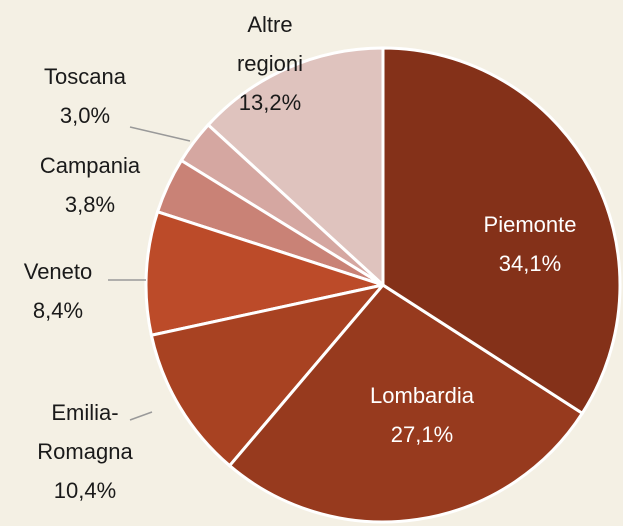 The image size is (623, 526). I want to click on category-label: Campania, so click(90, 165).